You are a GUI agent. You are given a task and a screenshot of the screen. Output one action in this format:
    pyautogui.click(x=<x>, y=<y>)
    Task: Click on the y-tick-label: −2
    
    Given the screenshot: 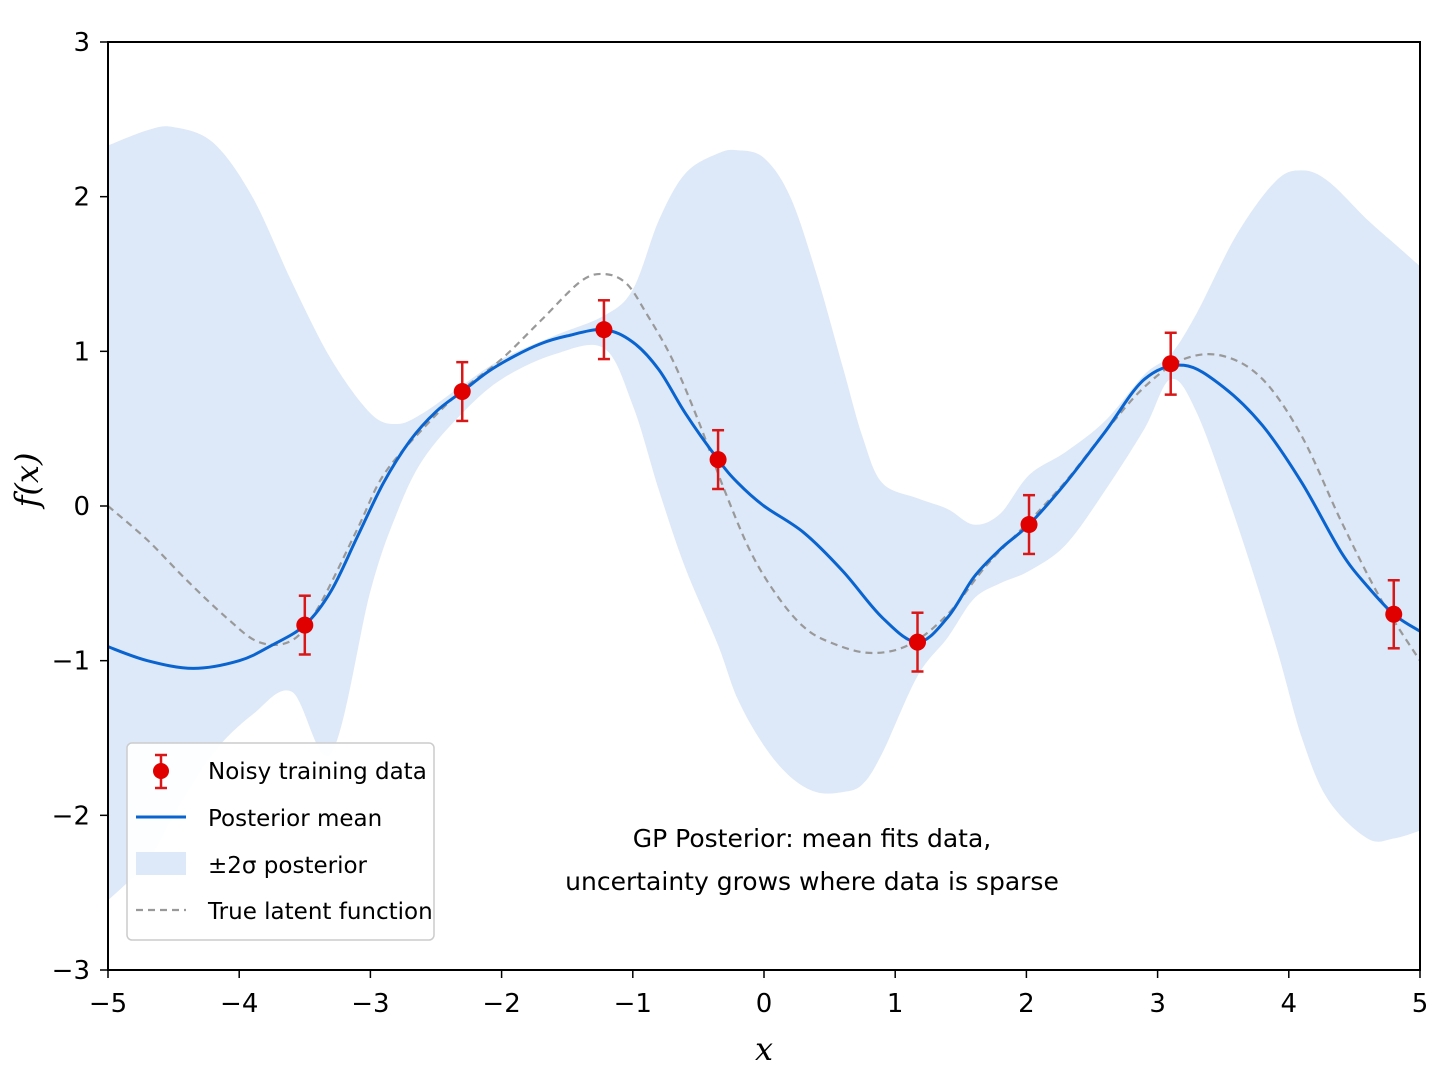 What is the action you would take?
    pyautogui.click(x=71, y=816)
    